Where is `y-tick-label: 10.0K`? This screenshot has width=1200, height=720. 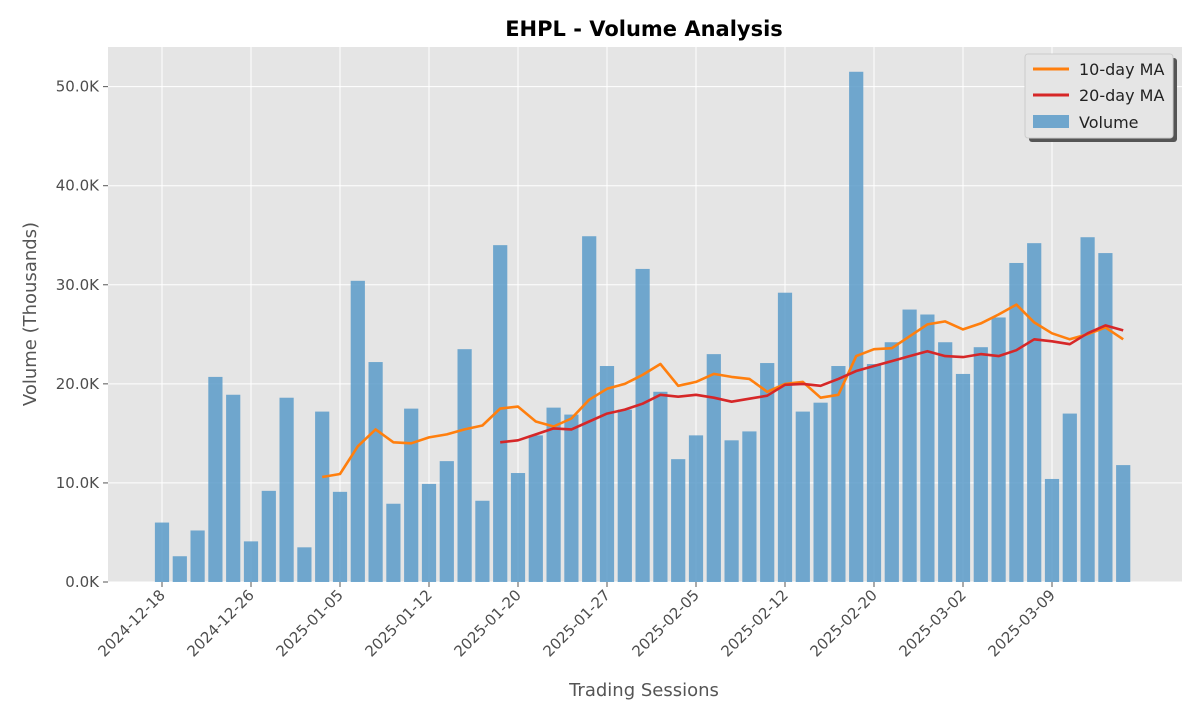 y-tick-label: 10.0K is located at coordinates (78, 483).